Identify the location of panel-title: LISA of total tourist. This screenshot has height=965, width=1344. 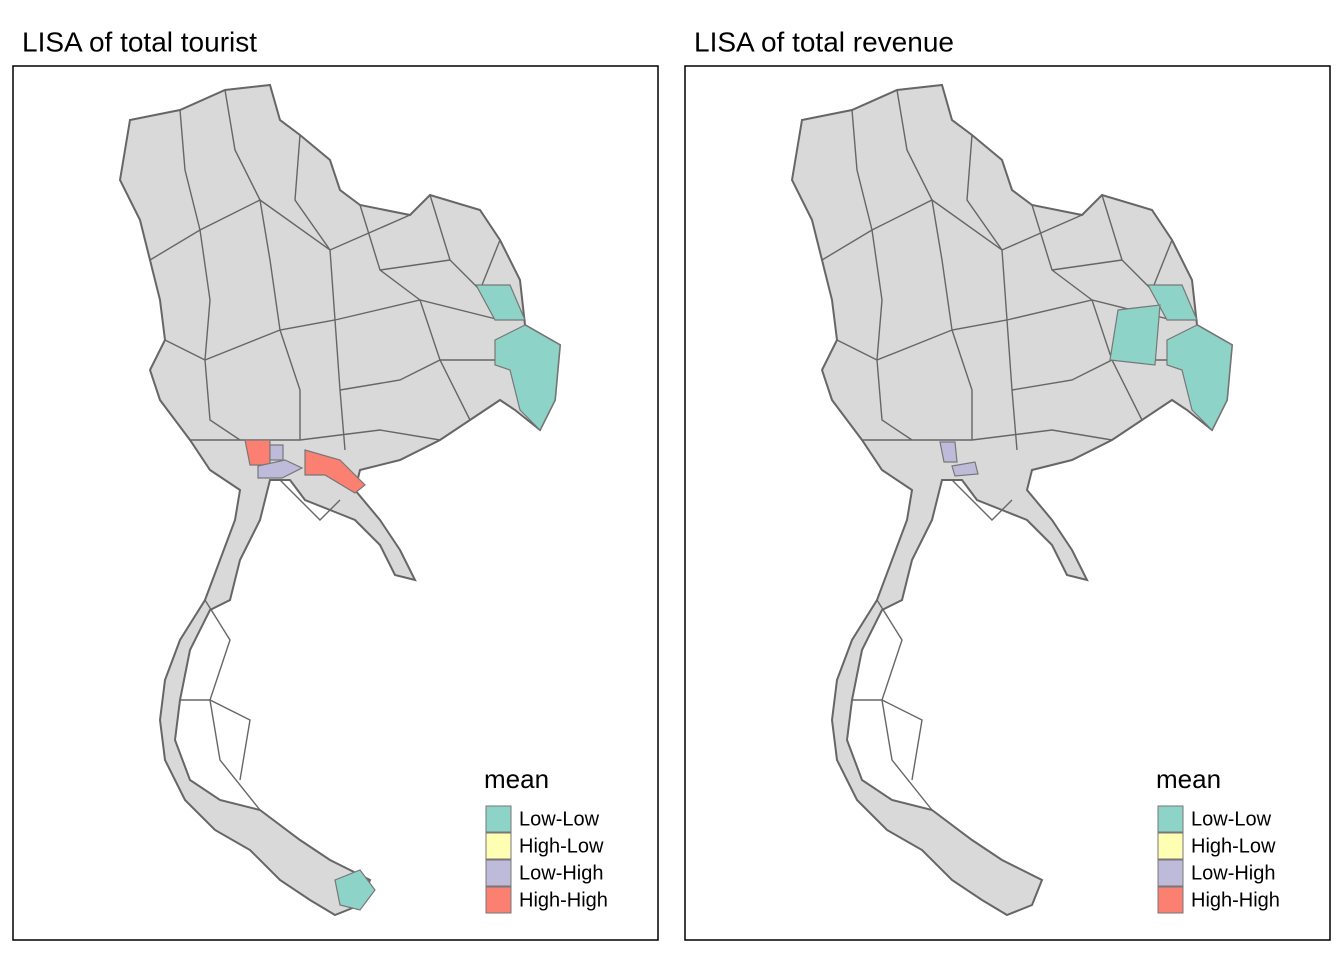
(139, 41).